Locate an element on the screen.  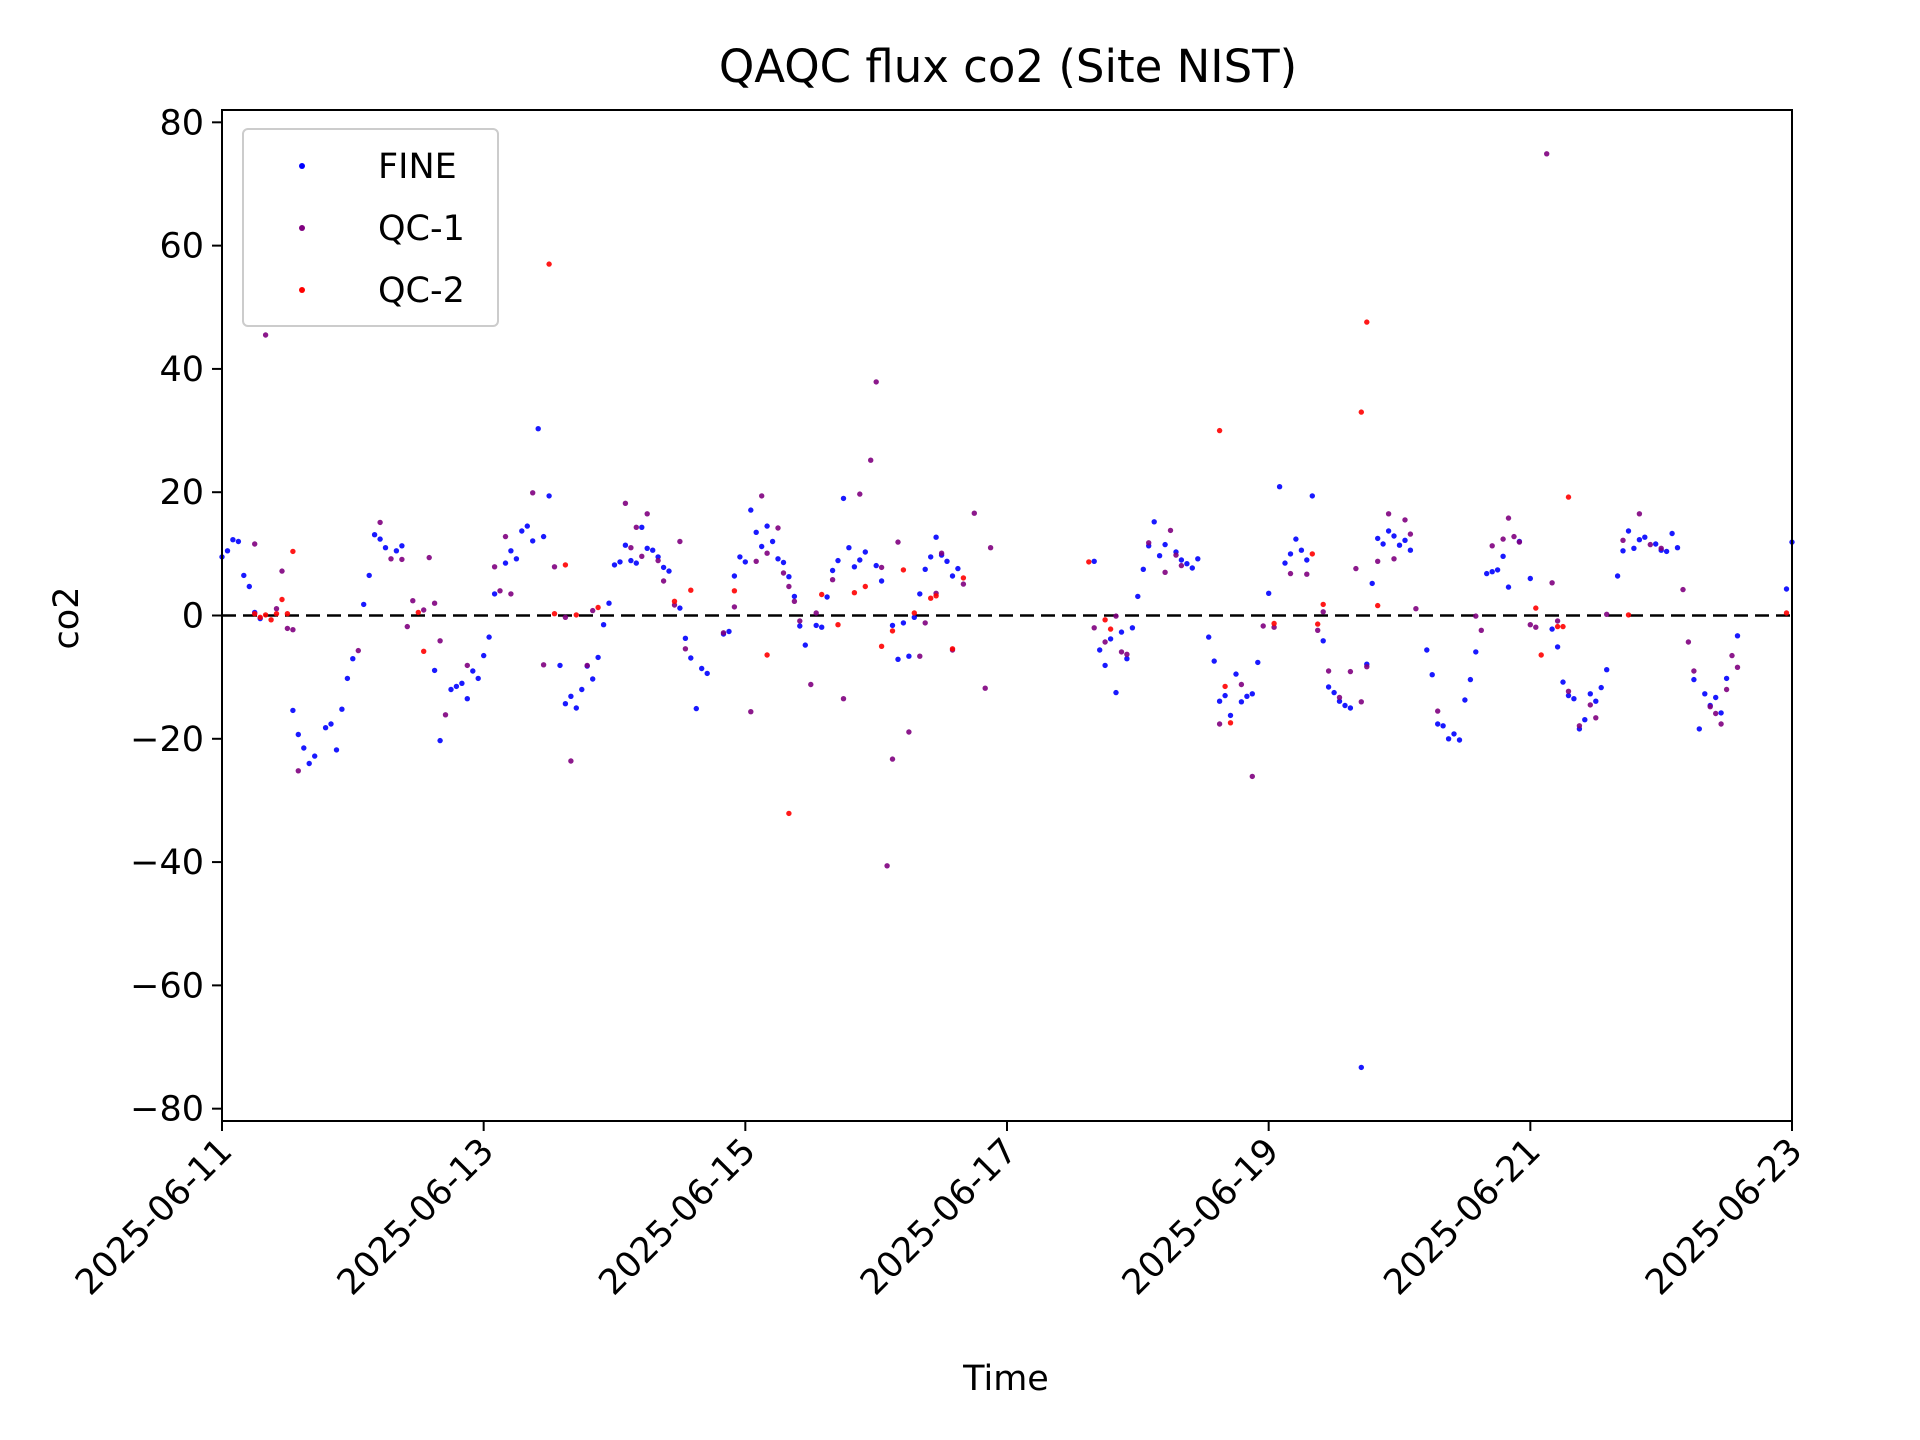
chart-title: QAQC flux co2 (Site NIST) is located at coordinates (1008, 66).